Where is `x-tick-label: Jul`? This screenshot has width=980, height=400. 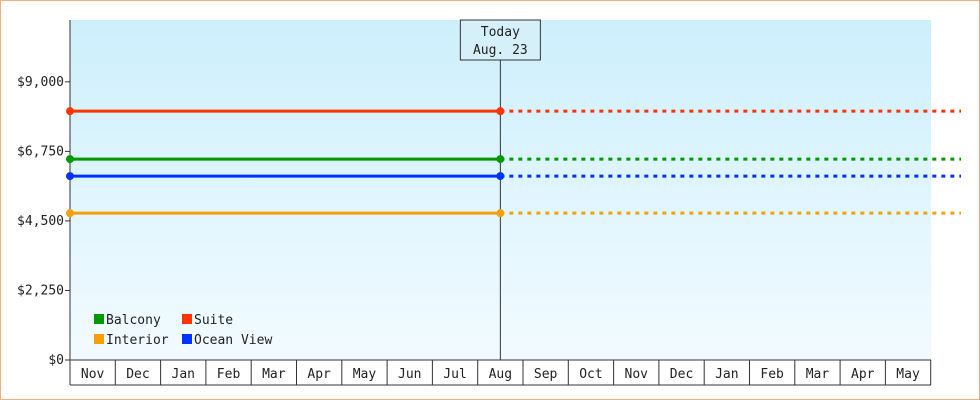 x-tick-label: Jul is located at coordinates (454, 374).